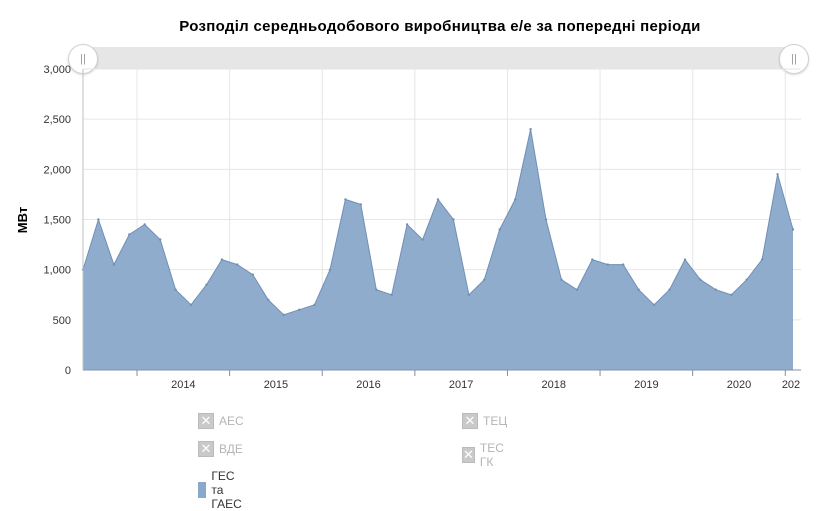 This screenshot has width=826, height=511. I want to click on y-tick-label: 1,000, so click(57, 271).